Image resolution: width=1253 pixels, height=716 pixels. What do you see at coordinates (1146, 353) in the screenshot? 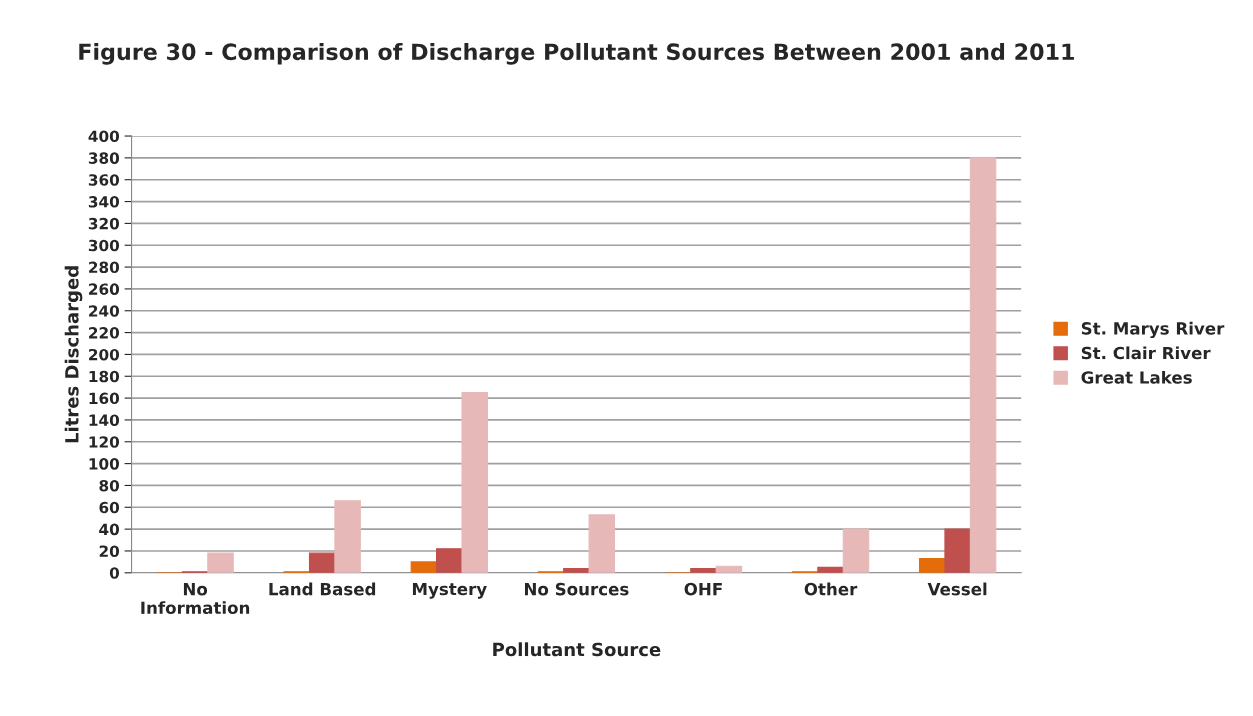
I see `legend-label: St. Clair River` at bounding box center [1146, 353].